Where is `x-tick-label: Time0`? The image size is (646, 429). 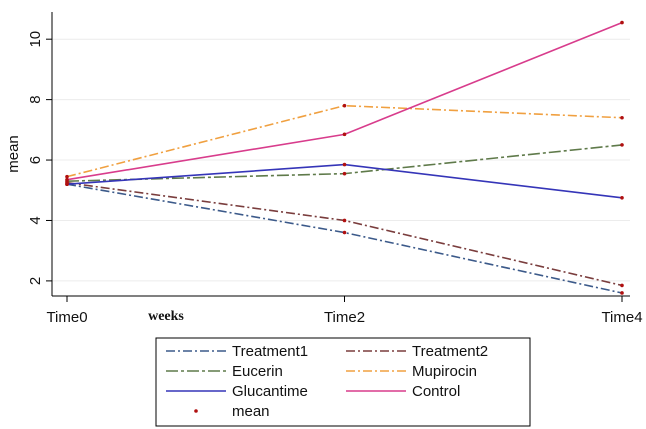 x-tick-label: Time0 is located at coordinates (66, 317).